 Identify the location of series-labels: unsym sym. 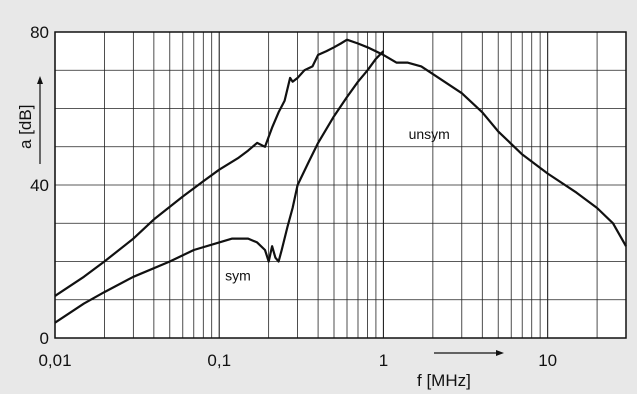
(337, 205).